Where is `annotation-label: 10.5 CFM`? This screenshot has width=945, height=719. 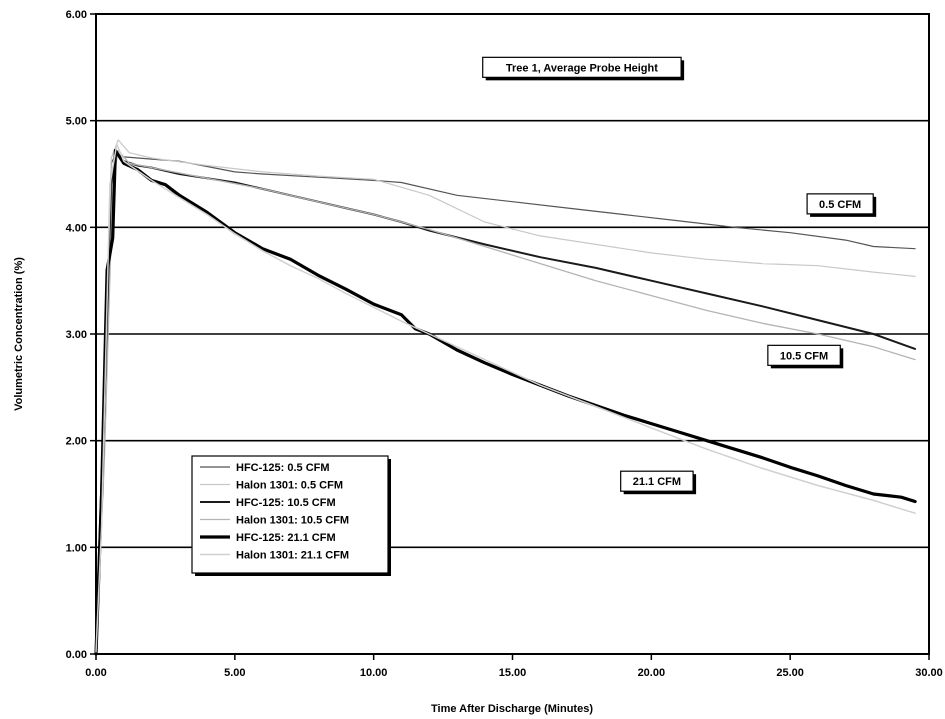
annotation-label: 10.5 CFM is located at coordinates (804, 356).